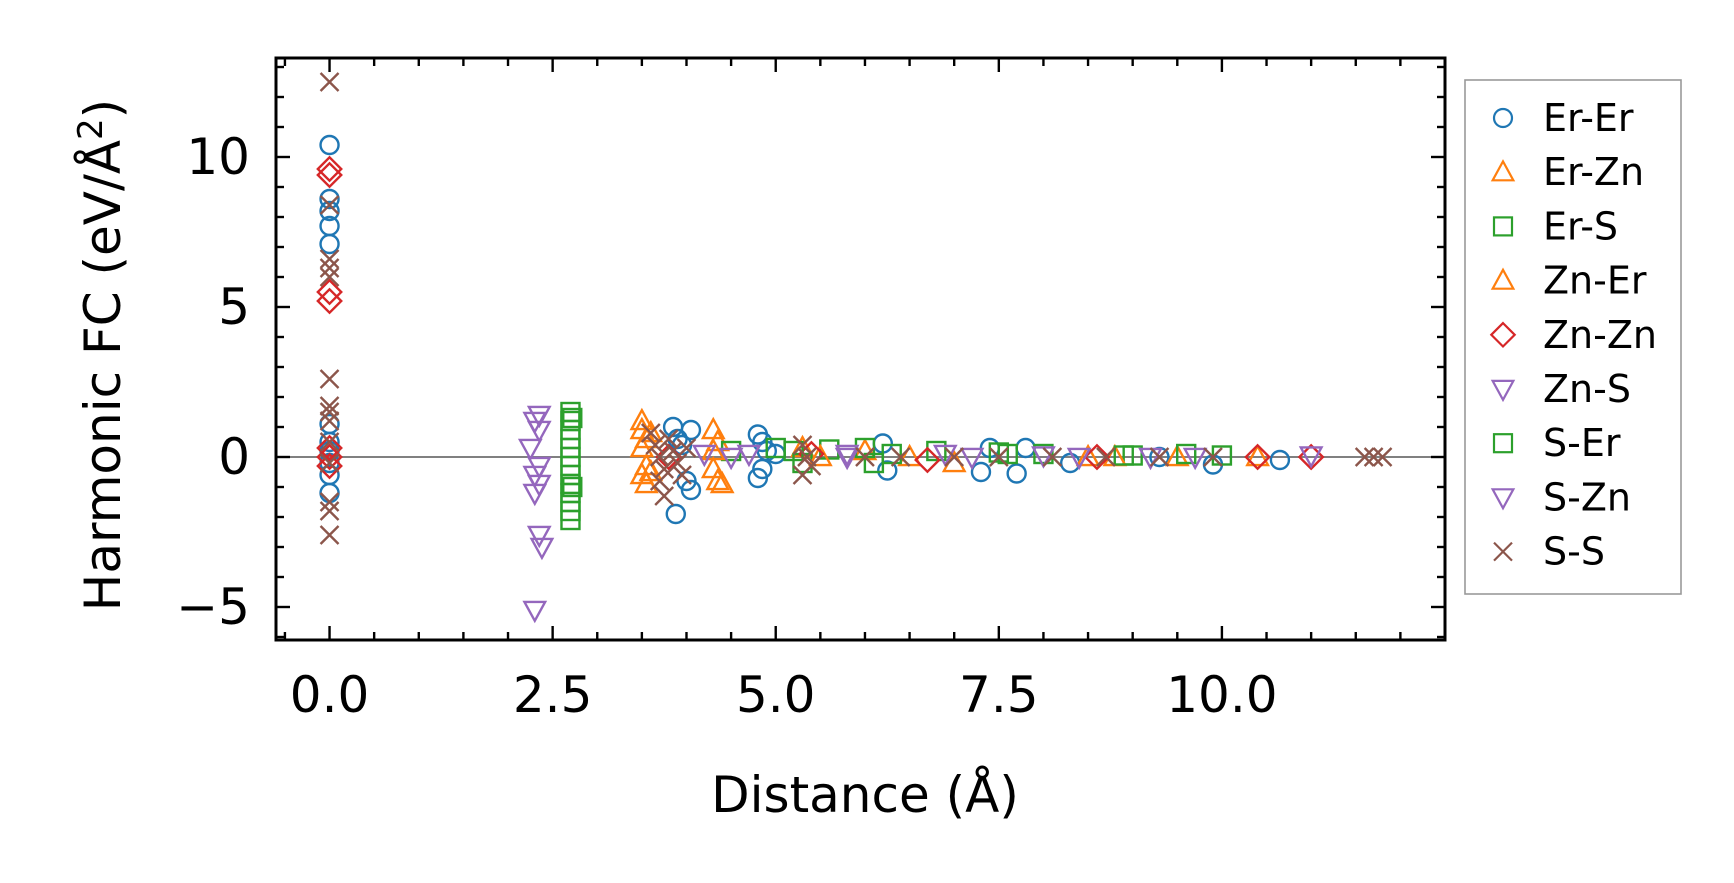  I want to click on legend-item: Er-S, so click(1555, 226).